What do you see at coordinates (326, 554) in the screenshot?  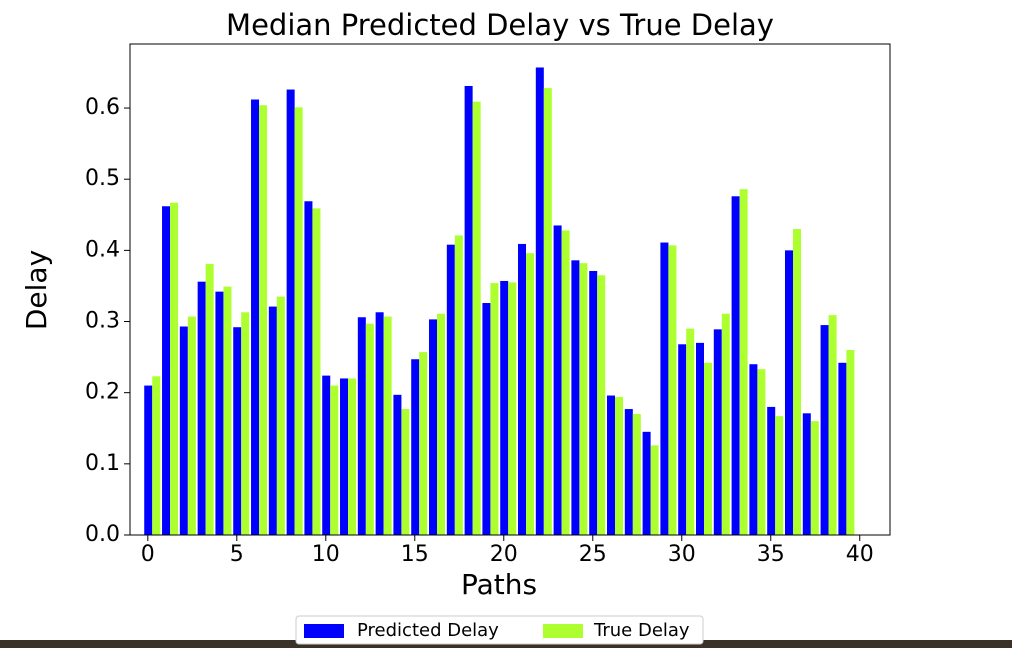 I see `x-tick-label: 10` at bounding box center [326, 554].